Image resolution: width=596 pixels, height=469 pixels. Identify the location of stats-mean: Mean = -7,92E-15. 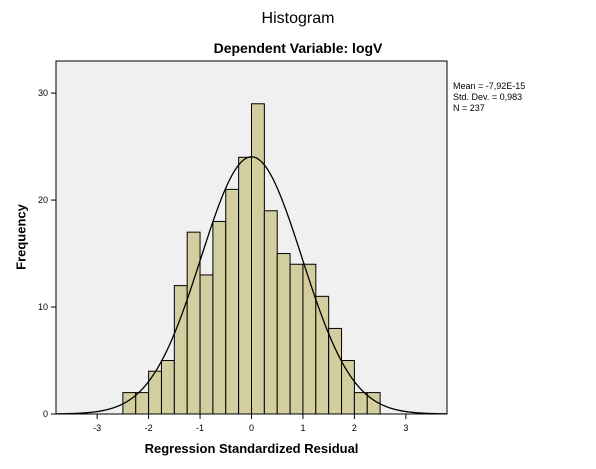
(489, 86).